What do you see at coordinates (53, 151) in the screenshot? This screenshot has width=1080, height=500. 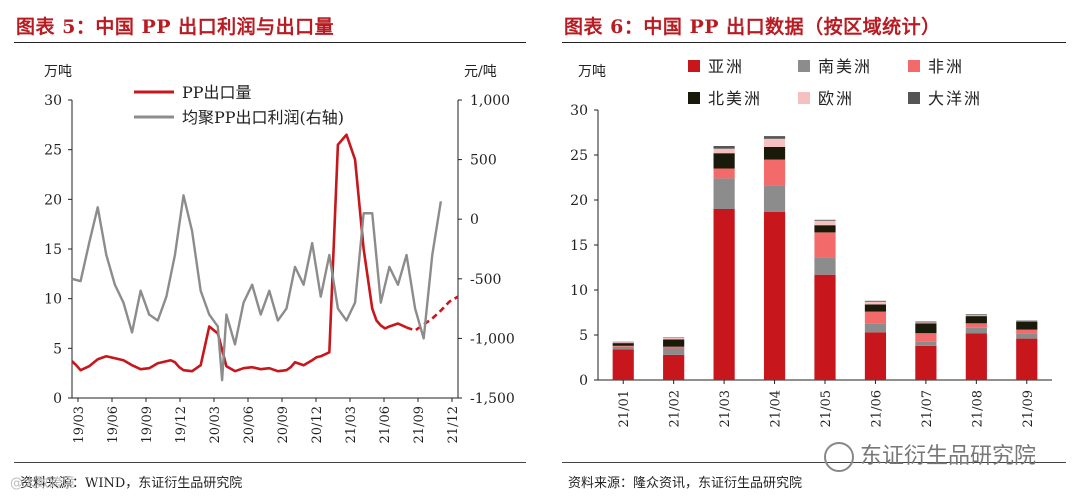 I see `left-y-tick-label: 25` at bounding box center [53, 151].